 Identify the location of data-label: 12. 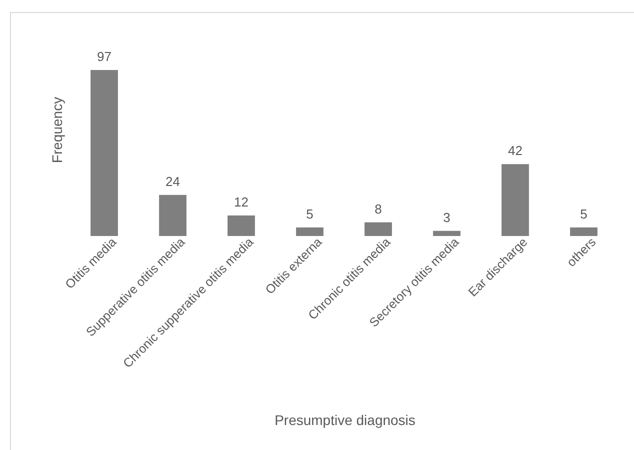
(241, 202).